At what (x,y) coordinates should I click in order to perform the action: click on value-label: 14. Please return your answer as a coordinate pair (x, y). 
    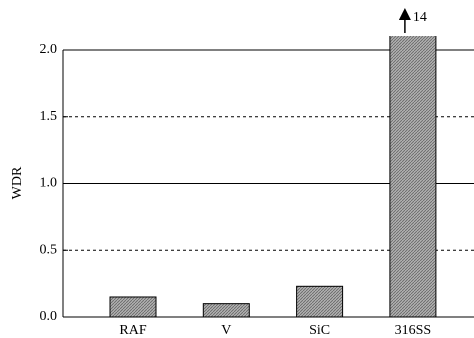
    Looking at the image, I should click on (420, 17).